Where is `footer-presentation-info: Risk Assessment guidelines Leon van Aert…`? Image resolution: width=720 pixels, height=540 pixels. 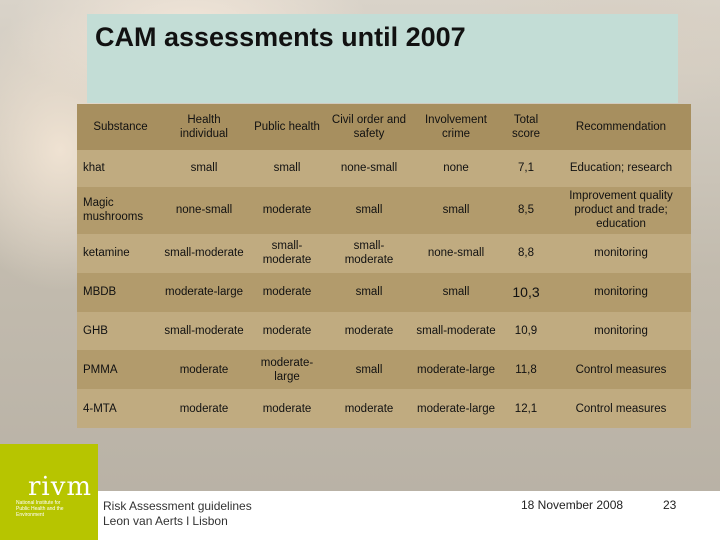 footer-presentation-info: Risk Assessment guidelines Leon van Aert… is located at coordinates (177, 514).